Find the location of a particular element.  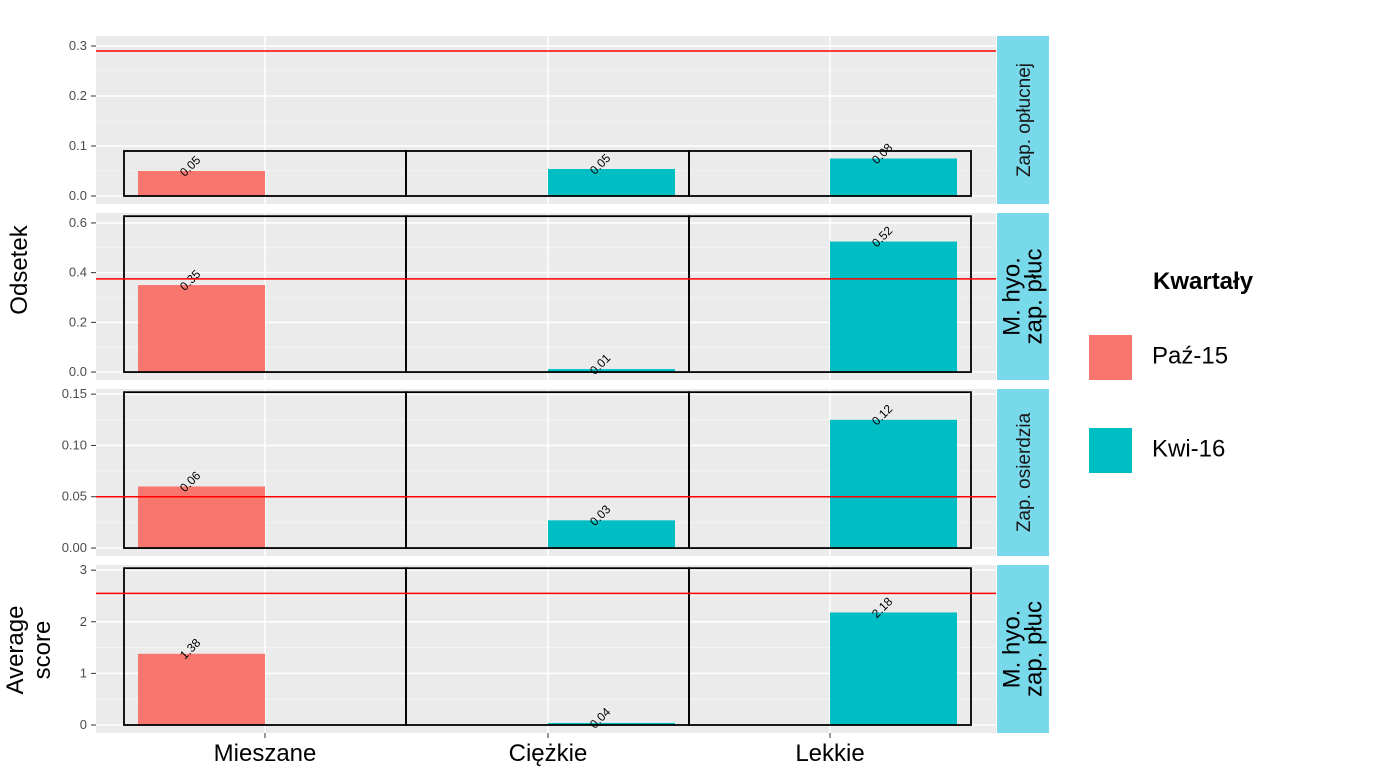

facet-strip-label: Zap. opłucnej is located at coordinates (1024, 120).